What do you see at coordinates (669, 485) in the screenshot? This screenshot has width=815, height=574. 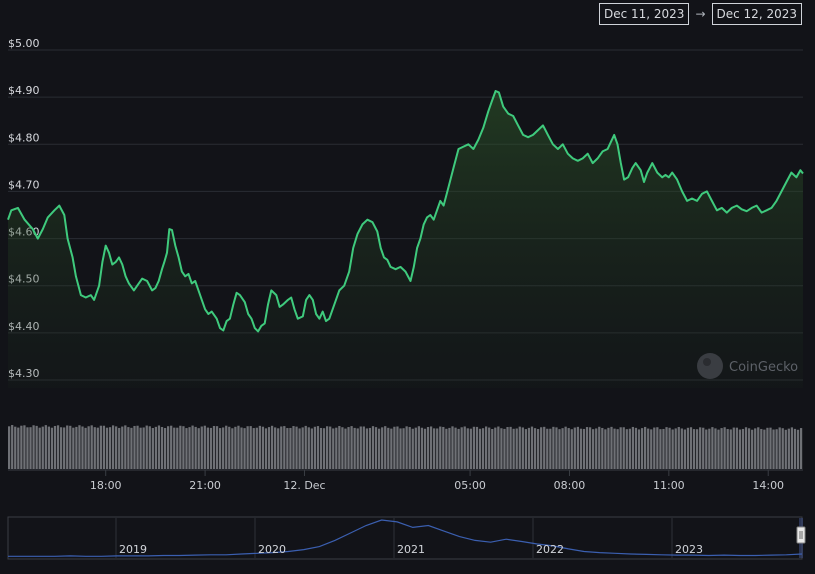 I see `x-tick-label: 11:00` at bounding box center [669, 485].